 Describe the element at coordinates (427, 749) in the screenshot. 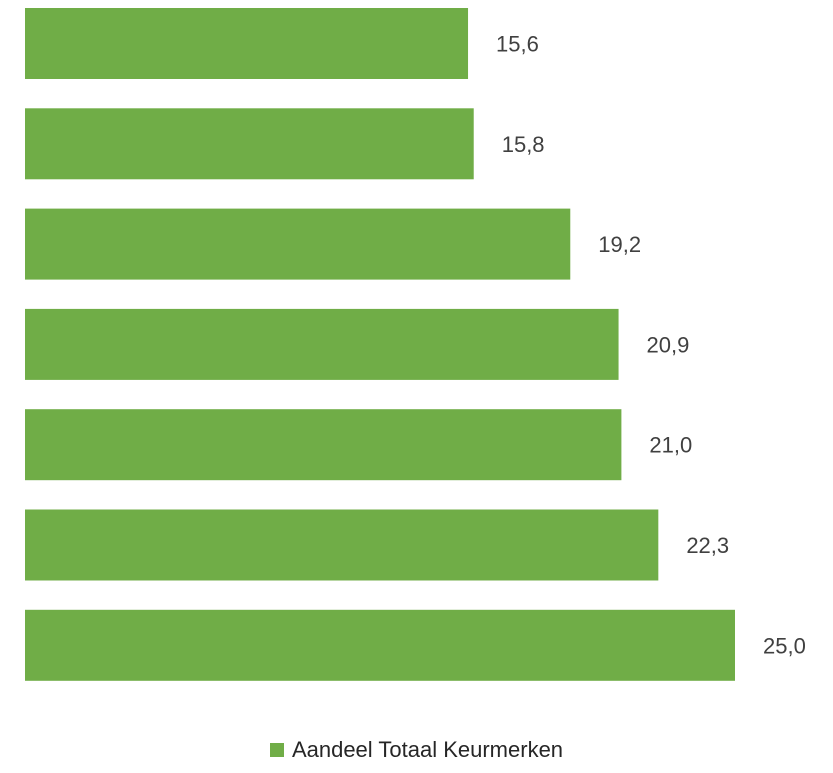

I see `legend-label: Aandeel Totaal Keurmerken` at that location.